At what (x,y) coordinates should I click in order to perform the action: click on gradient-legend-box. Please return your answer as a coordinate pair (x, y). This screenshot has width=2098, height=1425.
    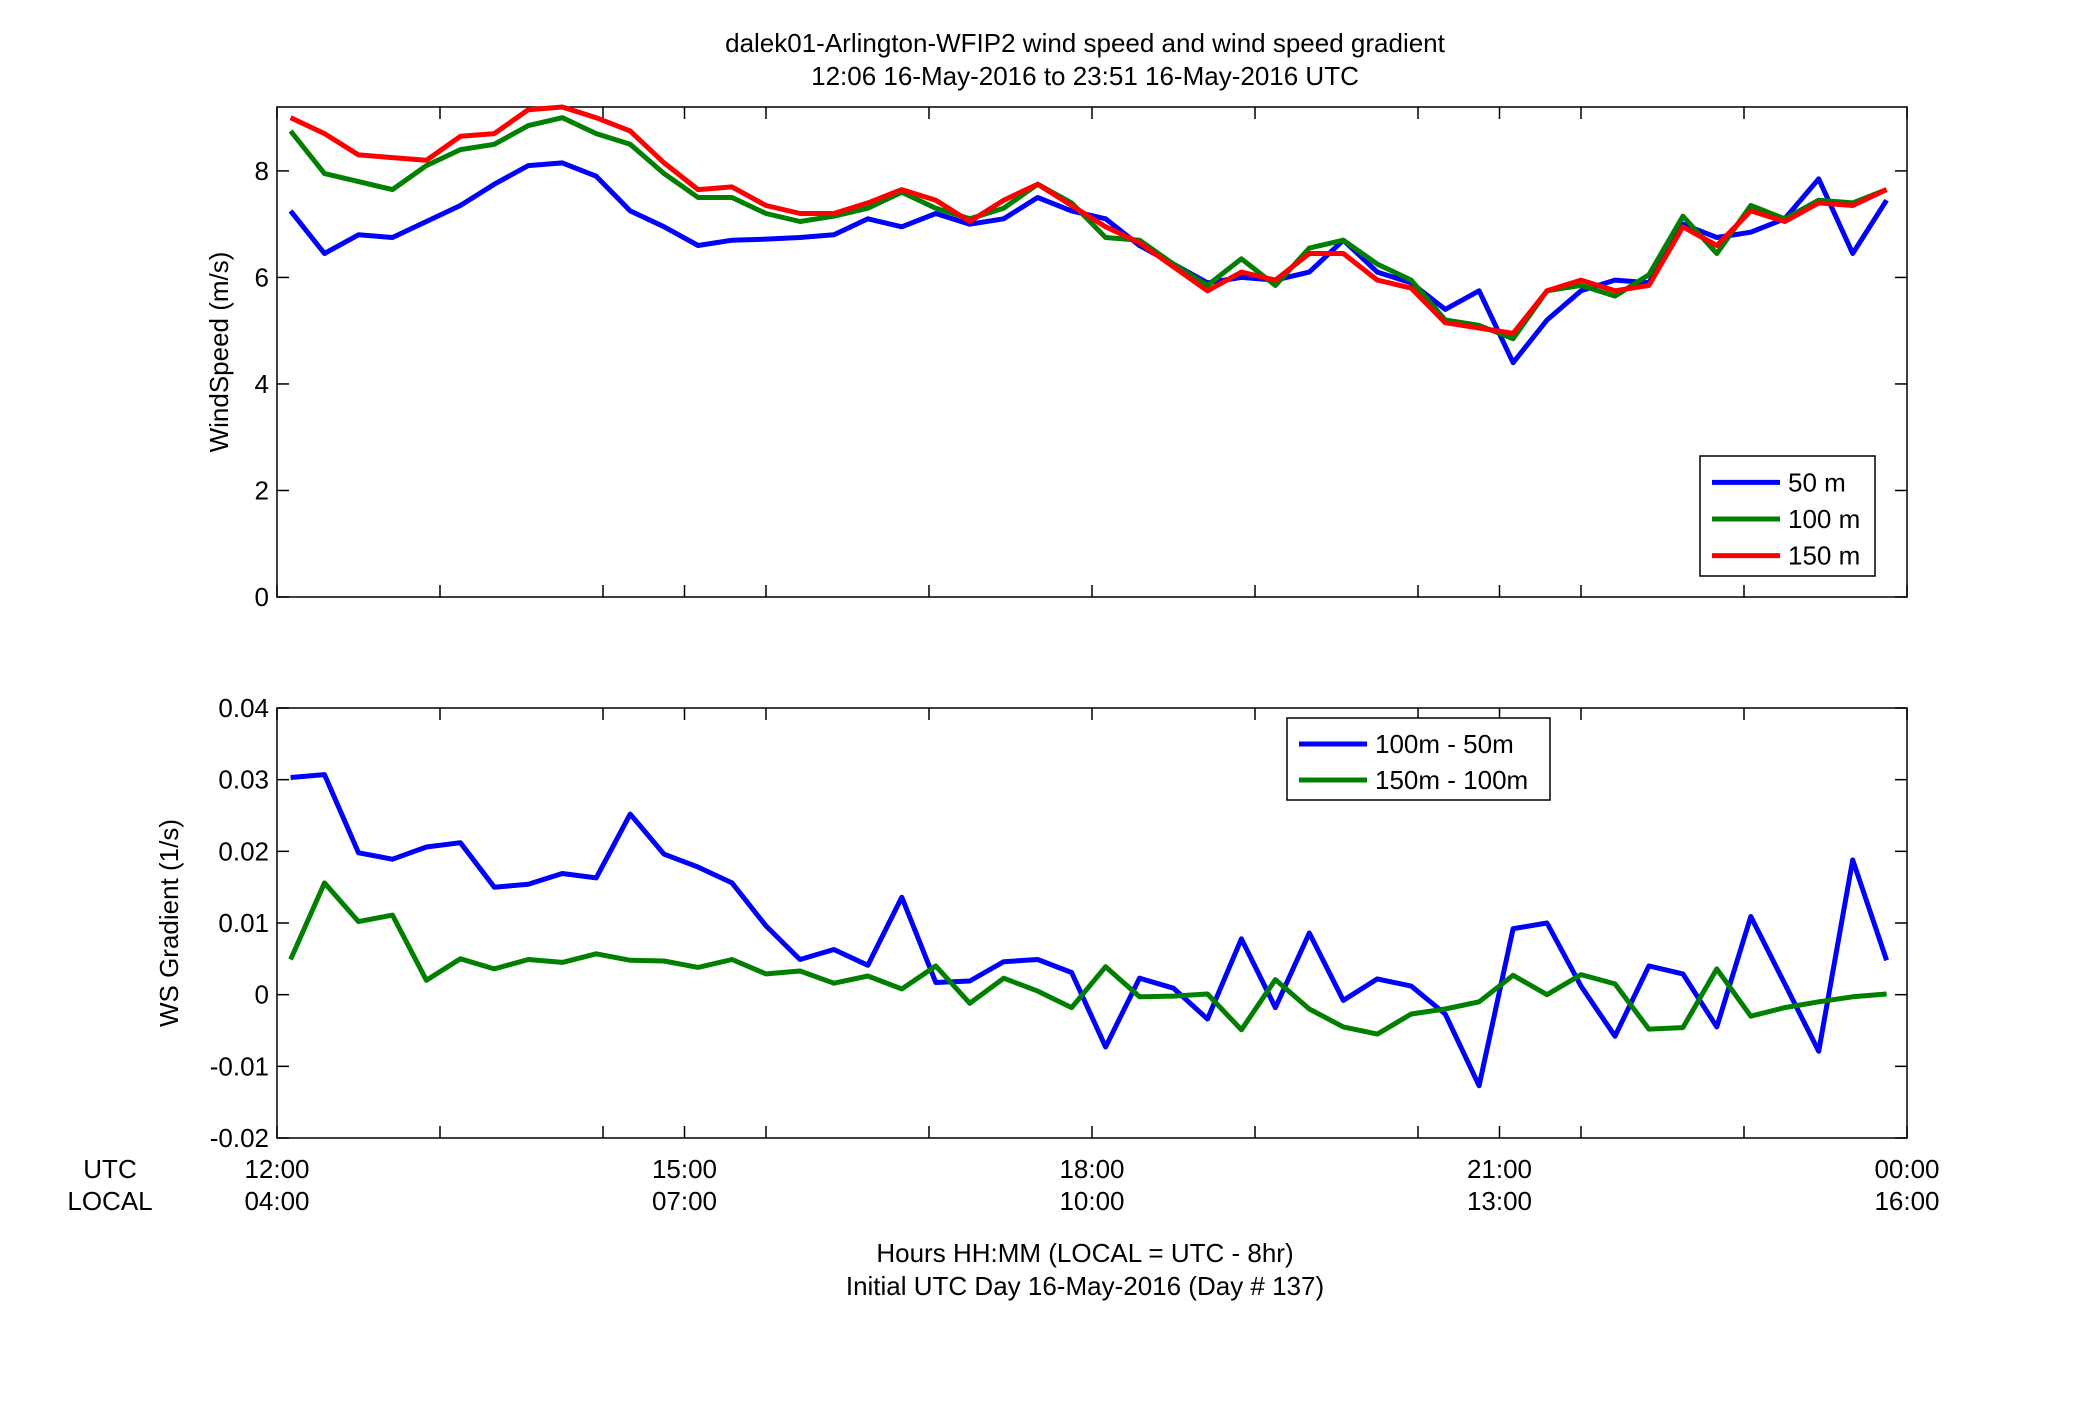
    Looking at the image, I should click on (1418, 759).